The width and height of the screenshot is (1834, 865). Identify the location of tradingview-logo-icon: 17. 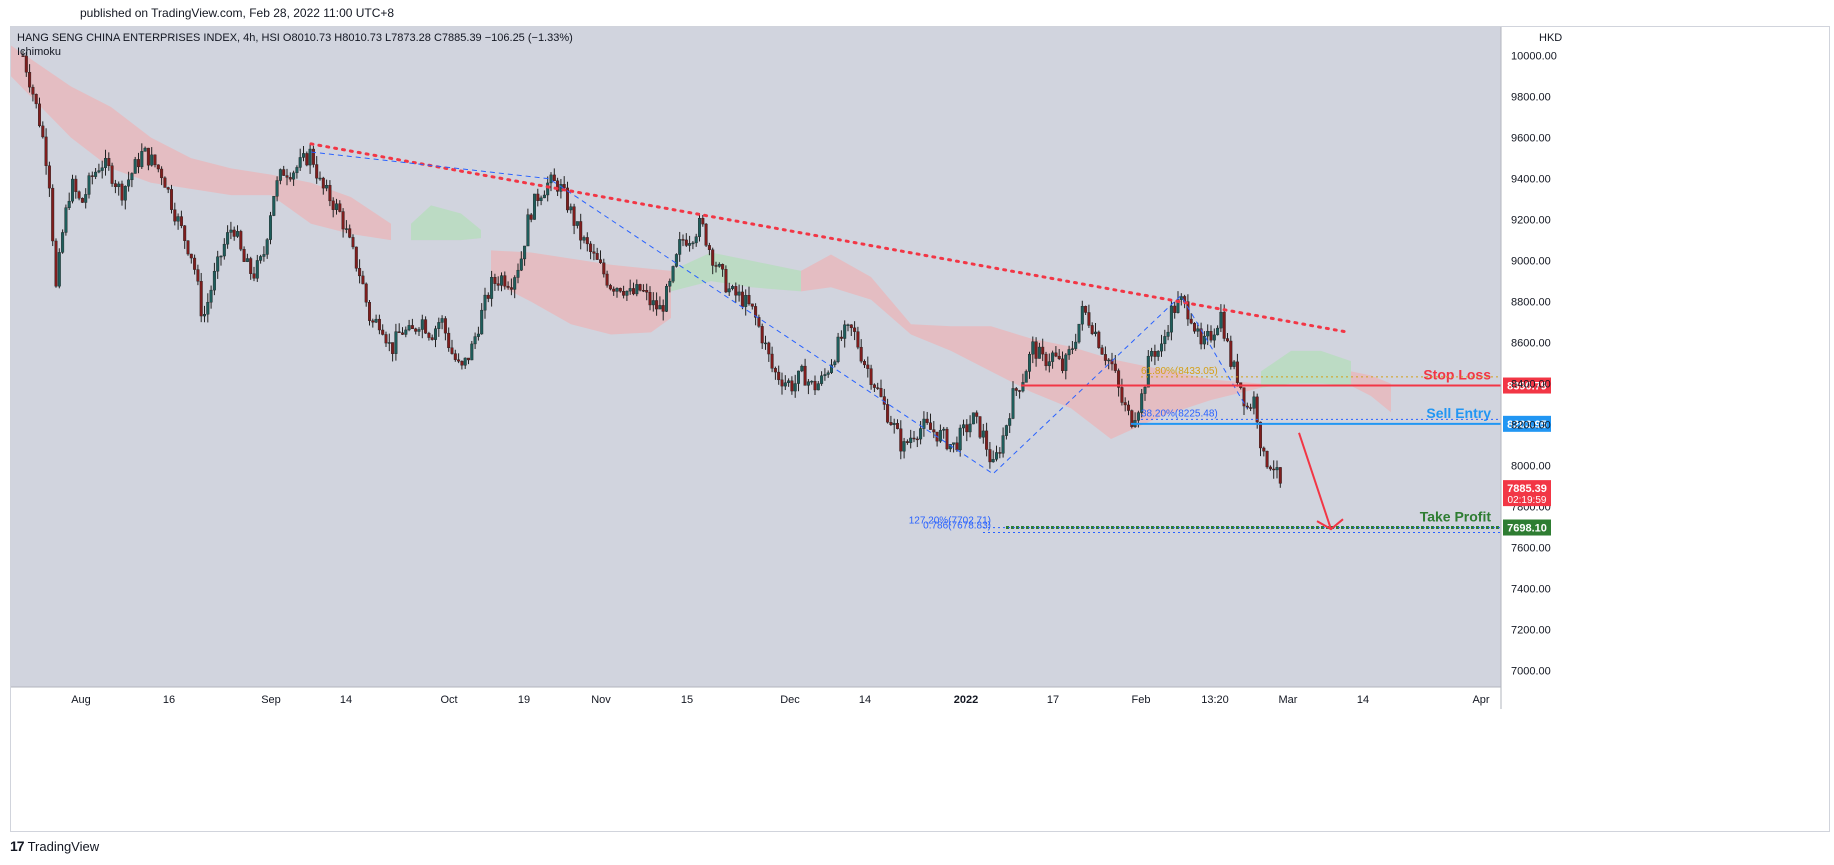
(17, 846).